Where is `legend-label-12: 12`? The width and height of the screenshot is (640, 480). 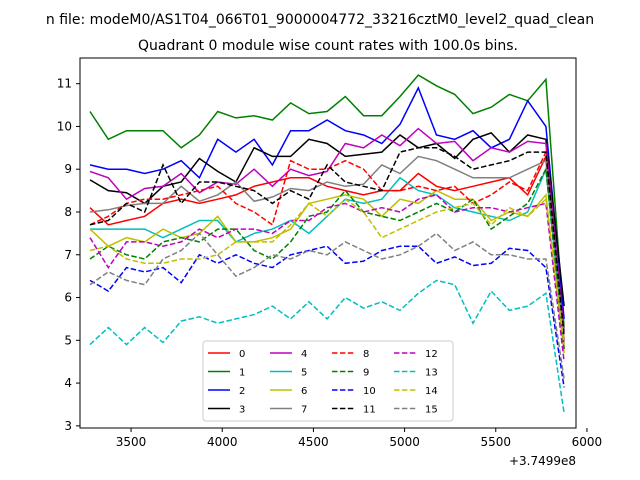
legend-label-12: 12 is located at coordinates (431, 354).